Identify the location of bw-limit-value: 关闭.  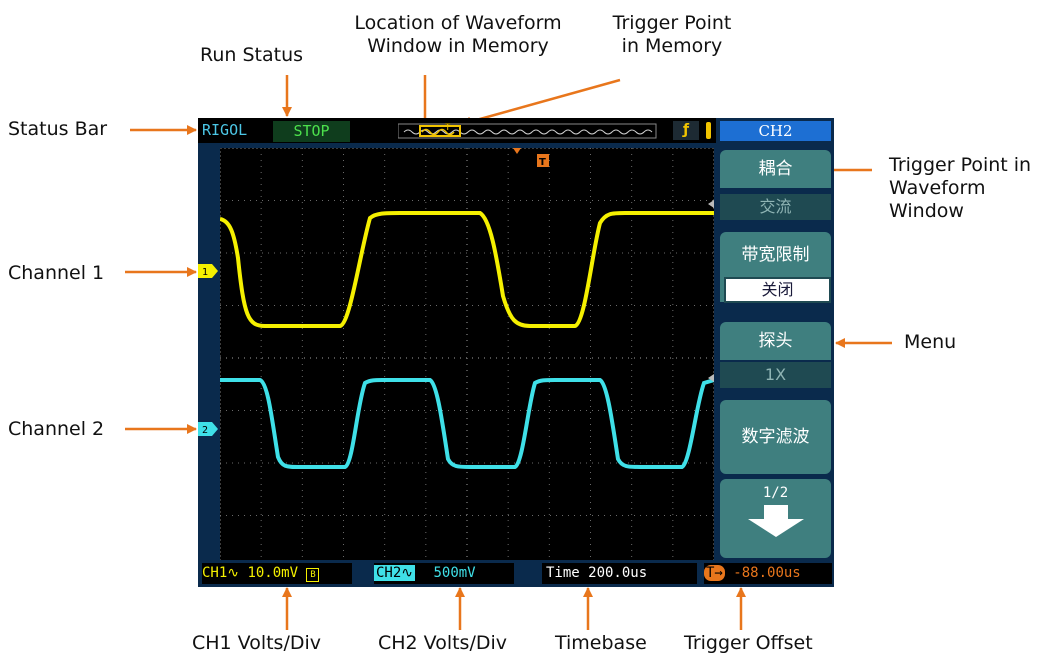
(777, 290).